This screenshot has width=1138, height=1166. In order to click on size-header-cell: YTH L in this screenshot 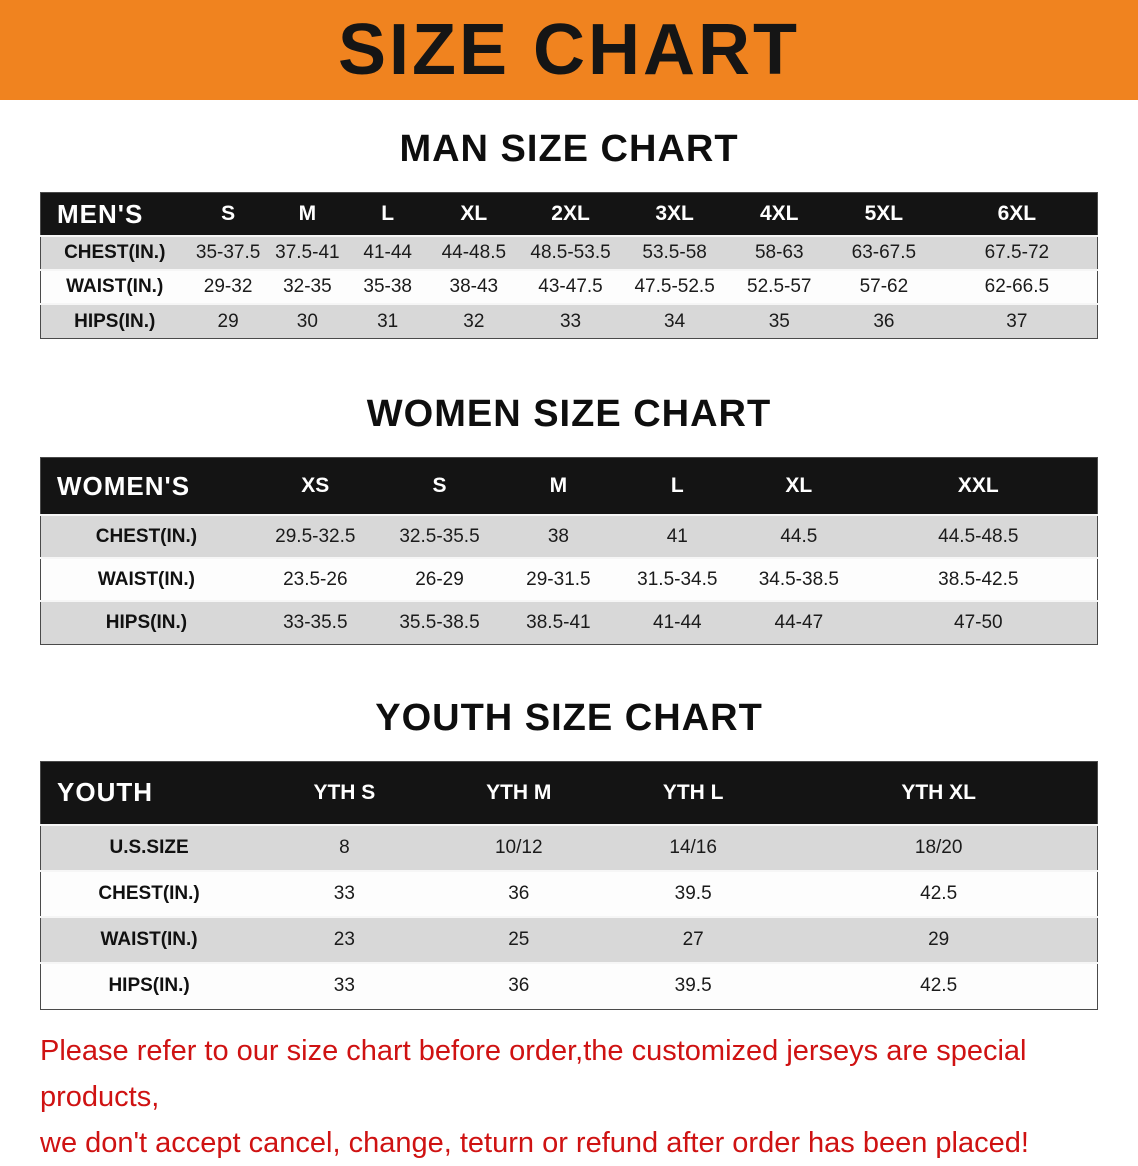, I will do `click(693, 793)`.